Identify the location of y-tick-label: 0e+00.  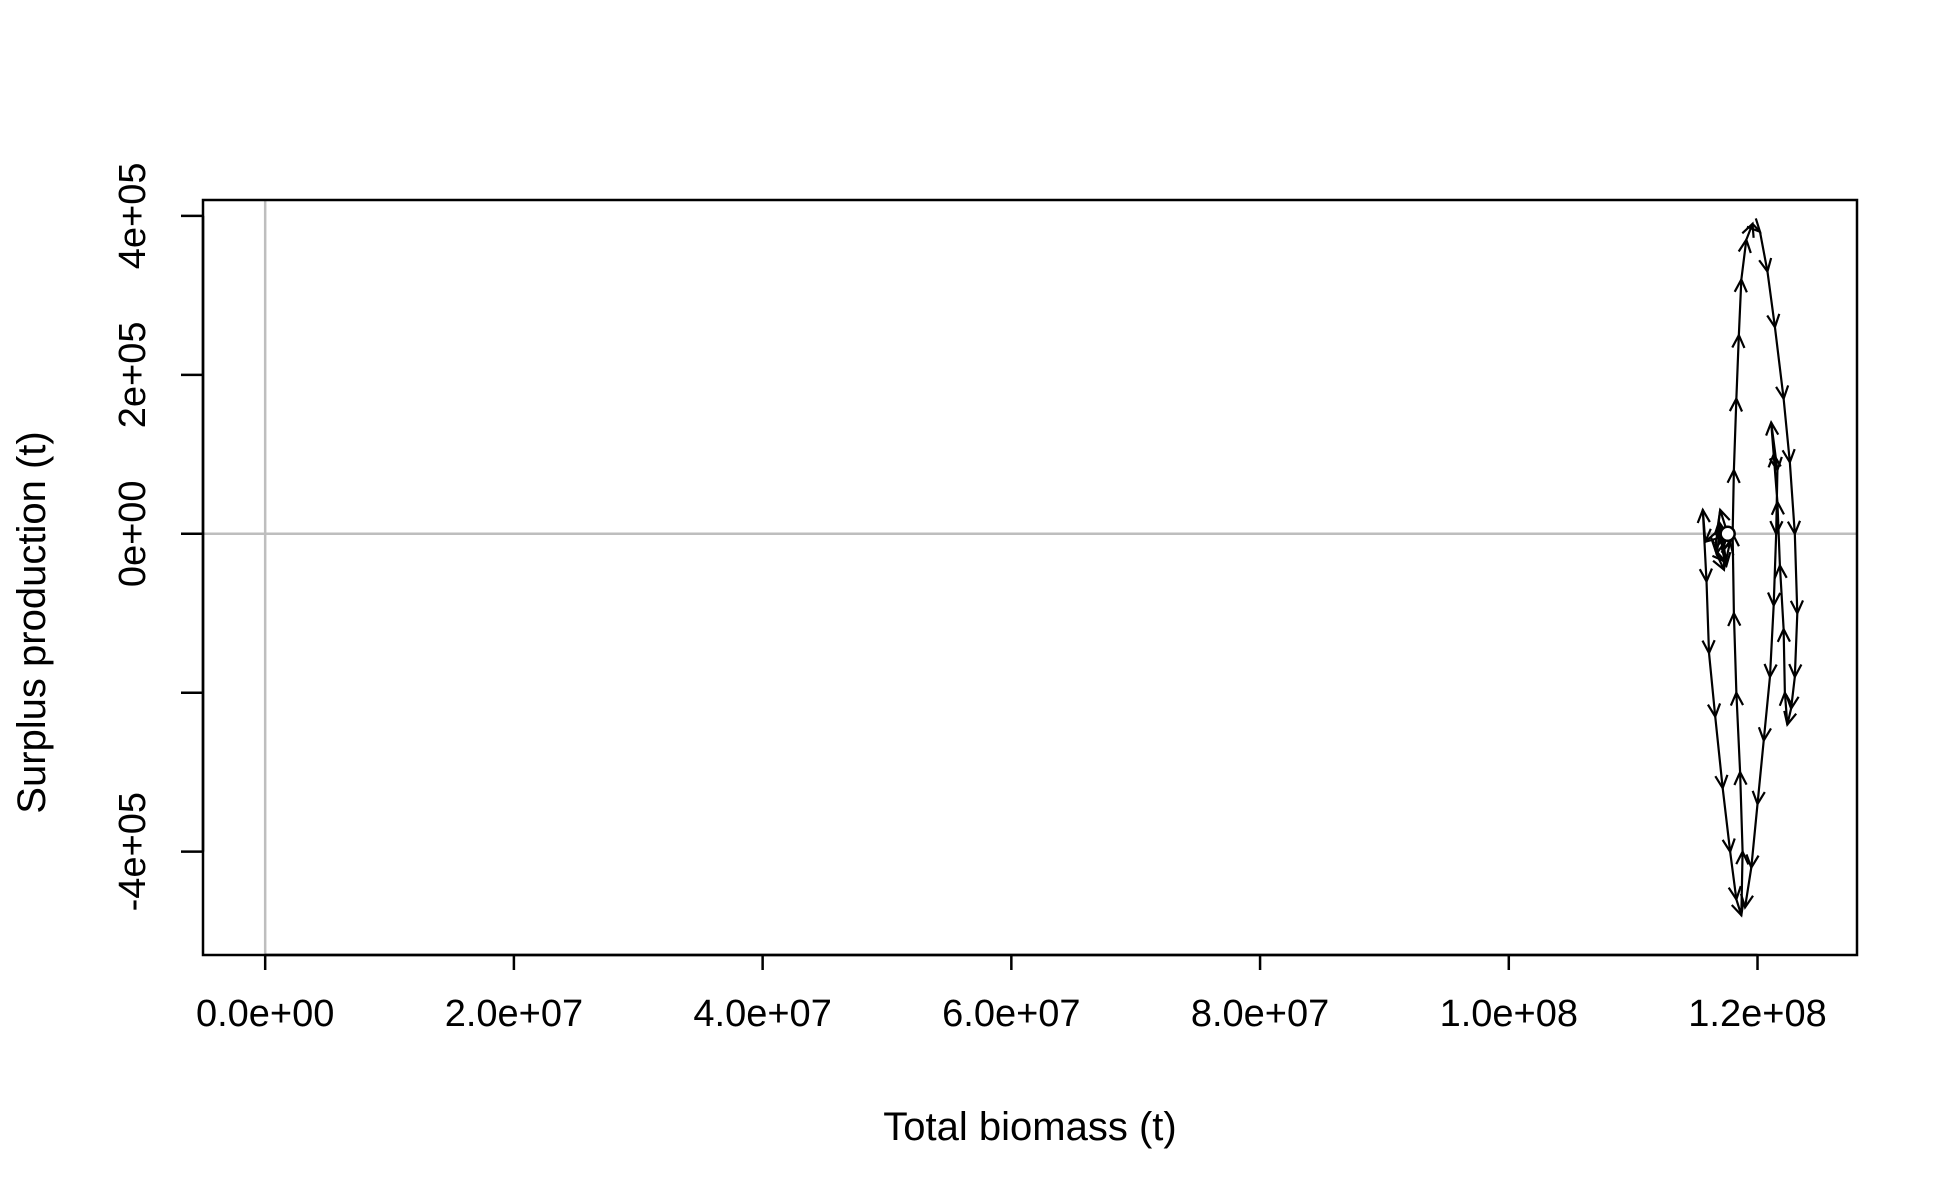
(133, 533).